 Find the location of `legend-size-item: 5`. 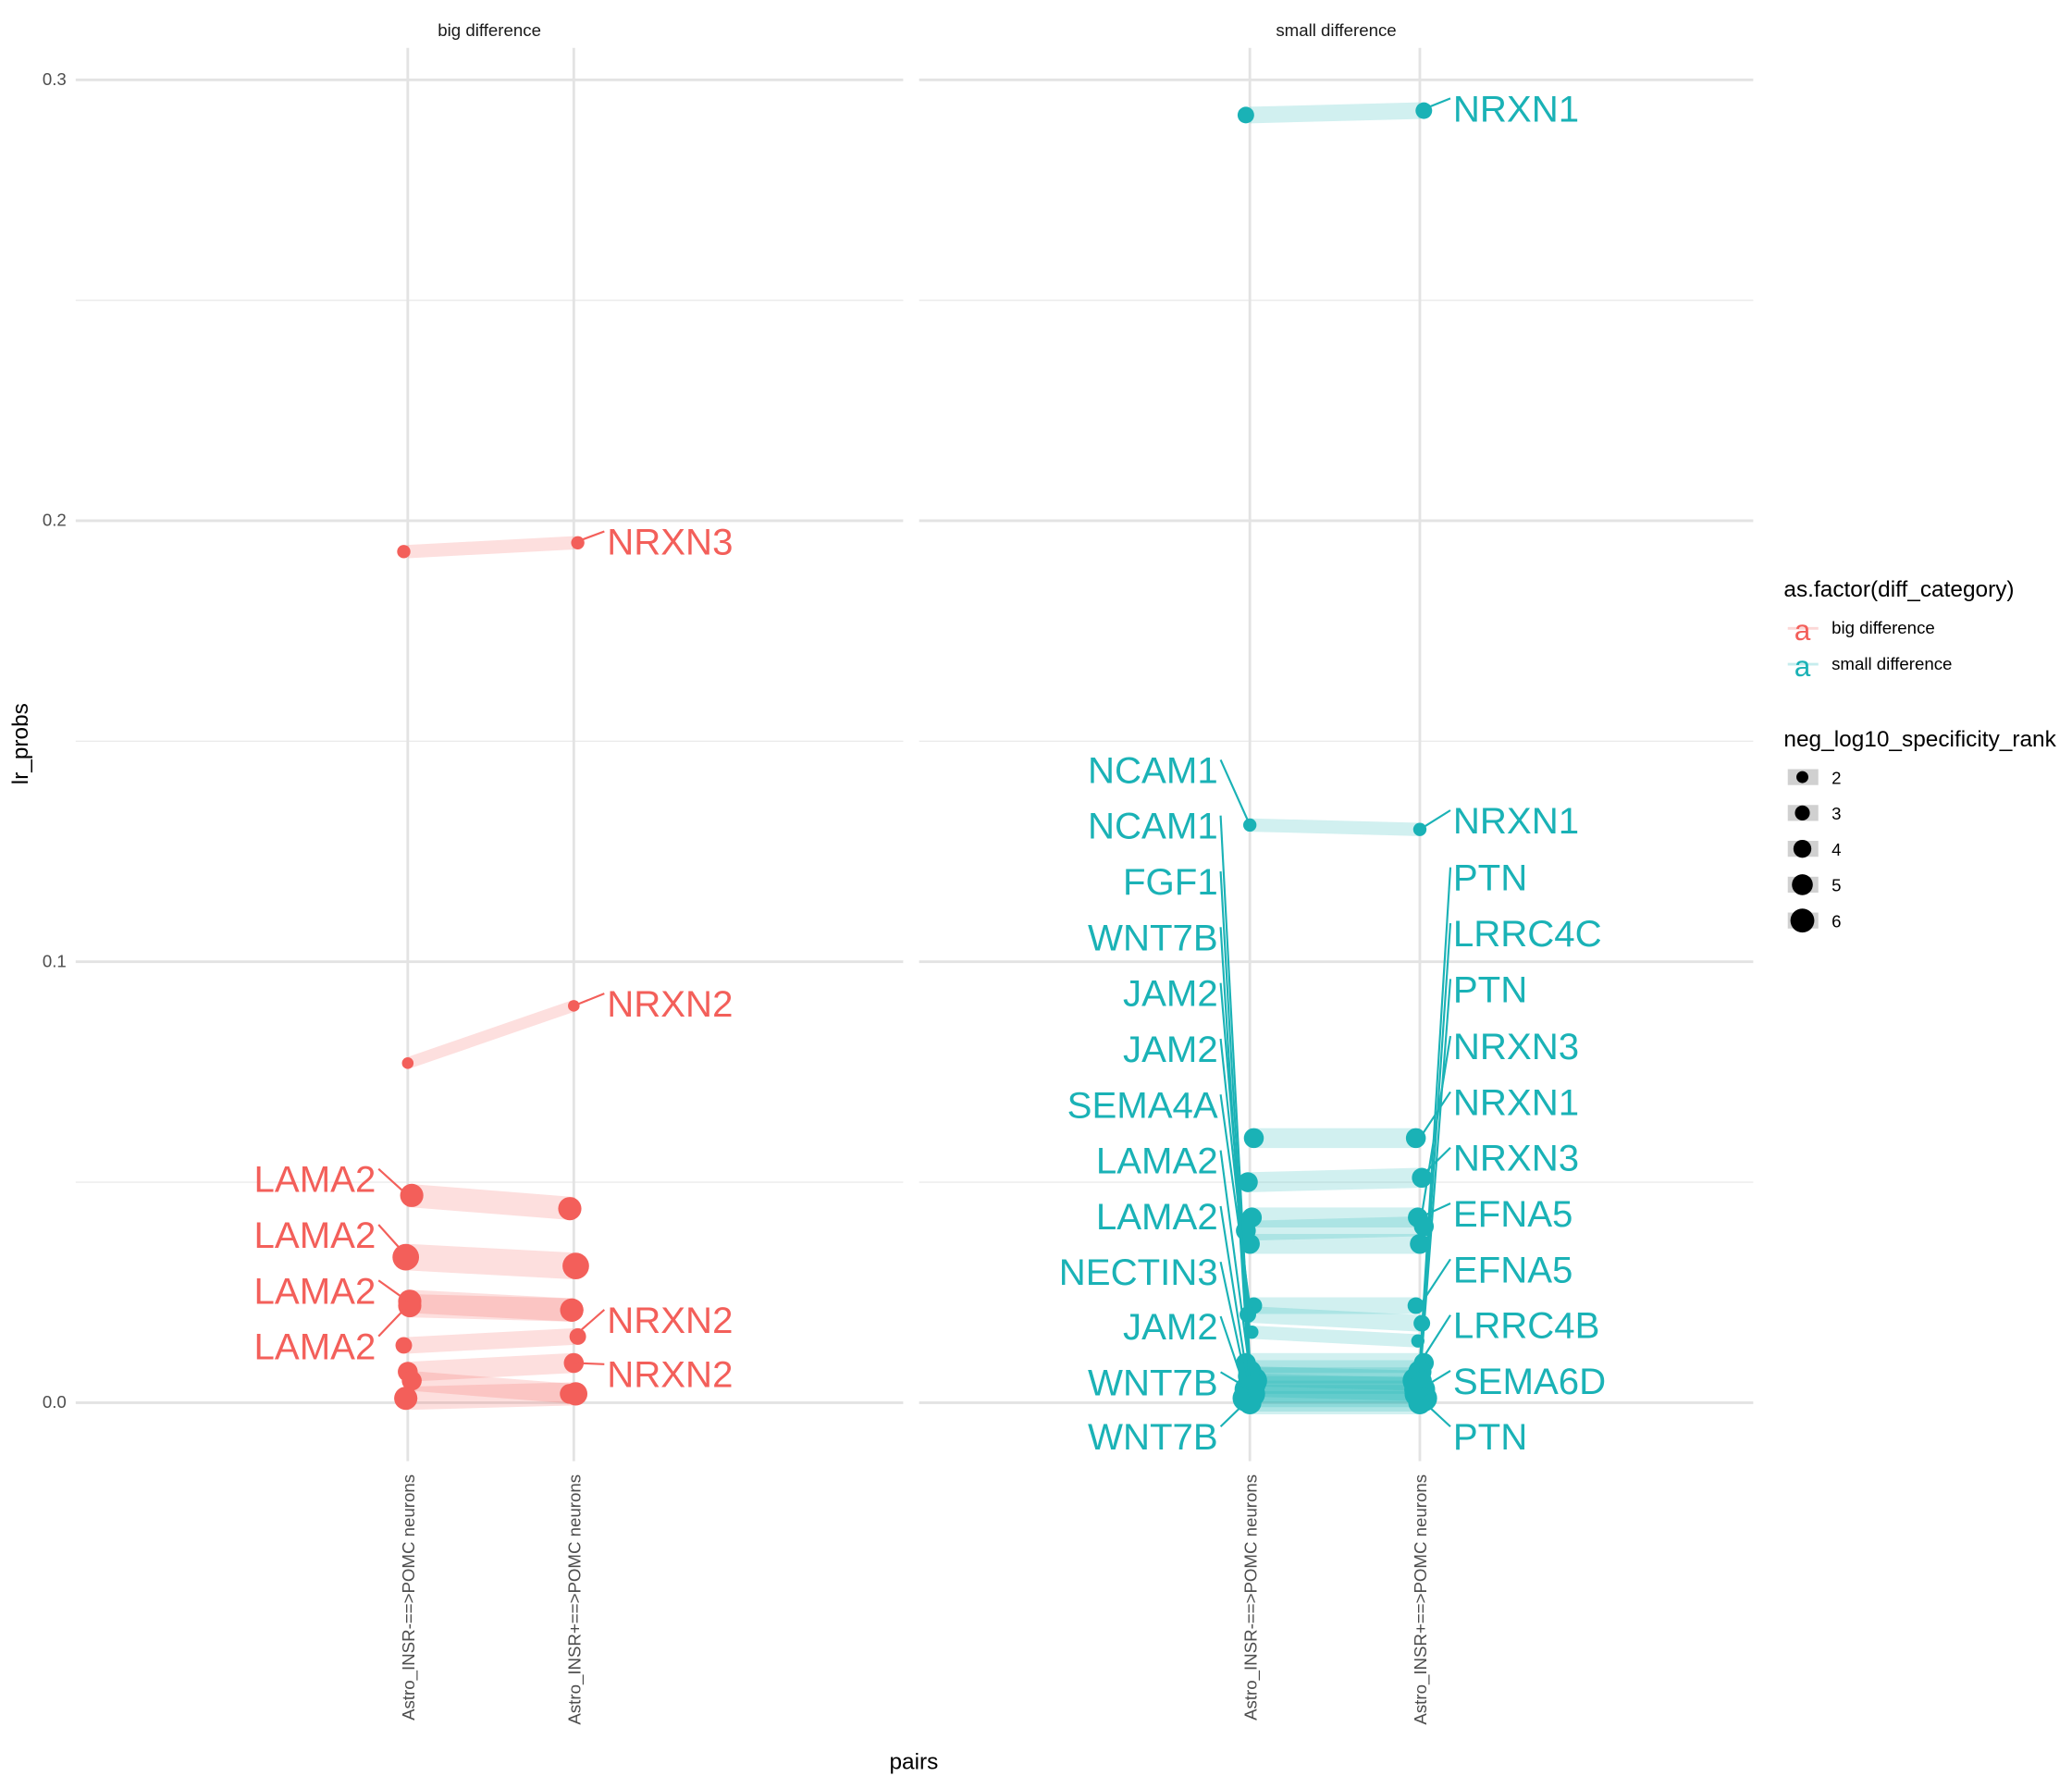

legend-size-item: 5 is located at coordinates (1836, 886).